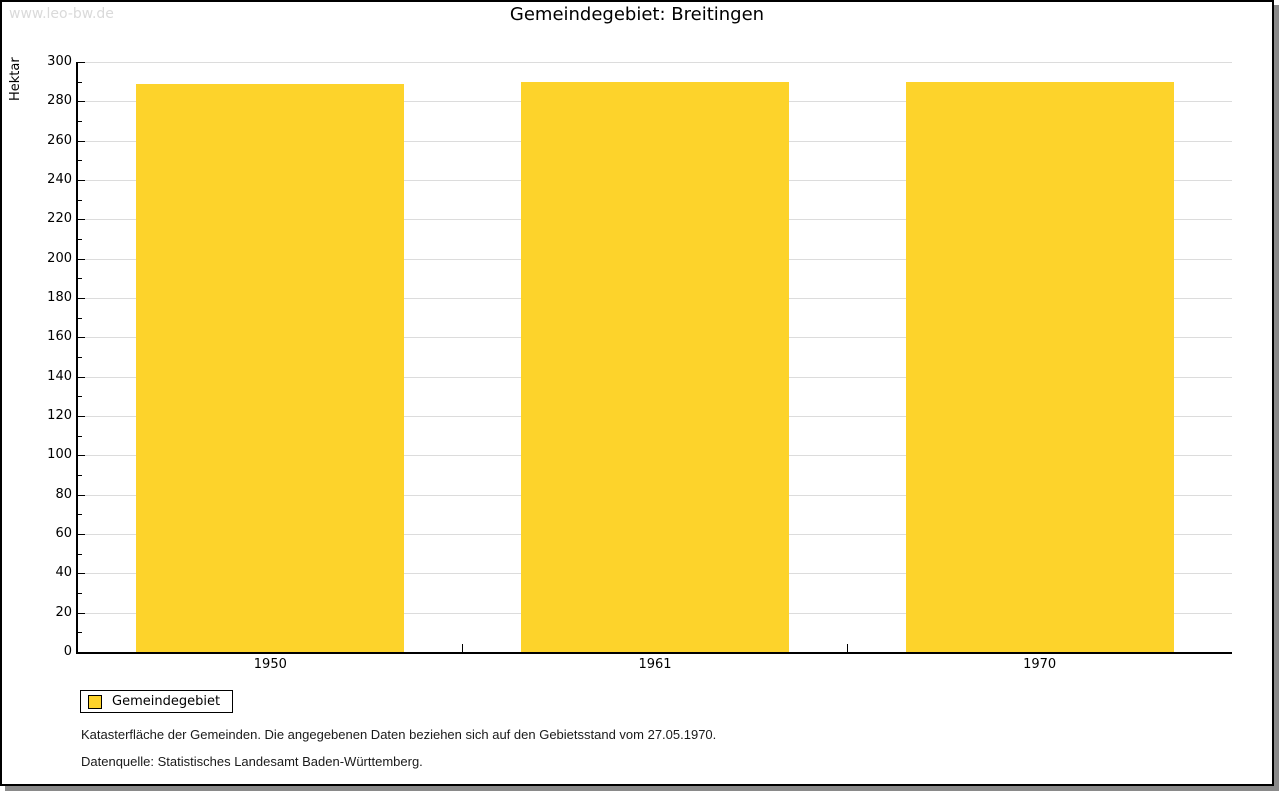 Image resolution: width=1280 pixels, height=791 pixels. What do you see at coordinates (95, 701) in the screenshot?
I see `legend-swatch-gemeindegebiet` at bounding box center [95, 701].